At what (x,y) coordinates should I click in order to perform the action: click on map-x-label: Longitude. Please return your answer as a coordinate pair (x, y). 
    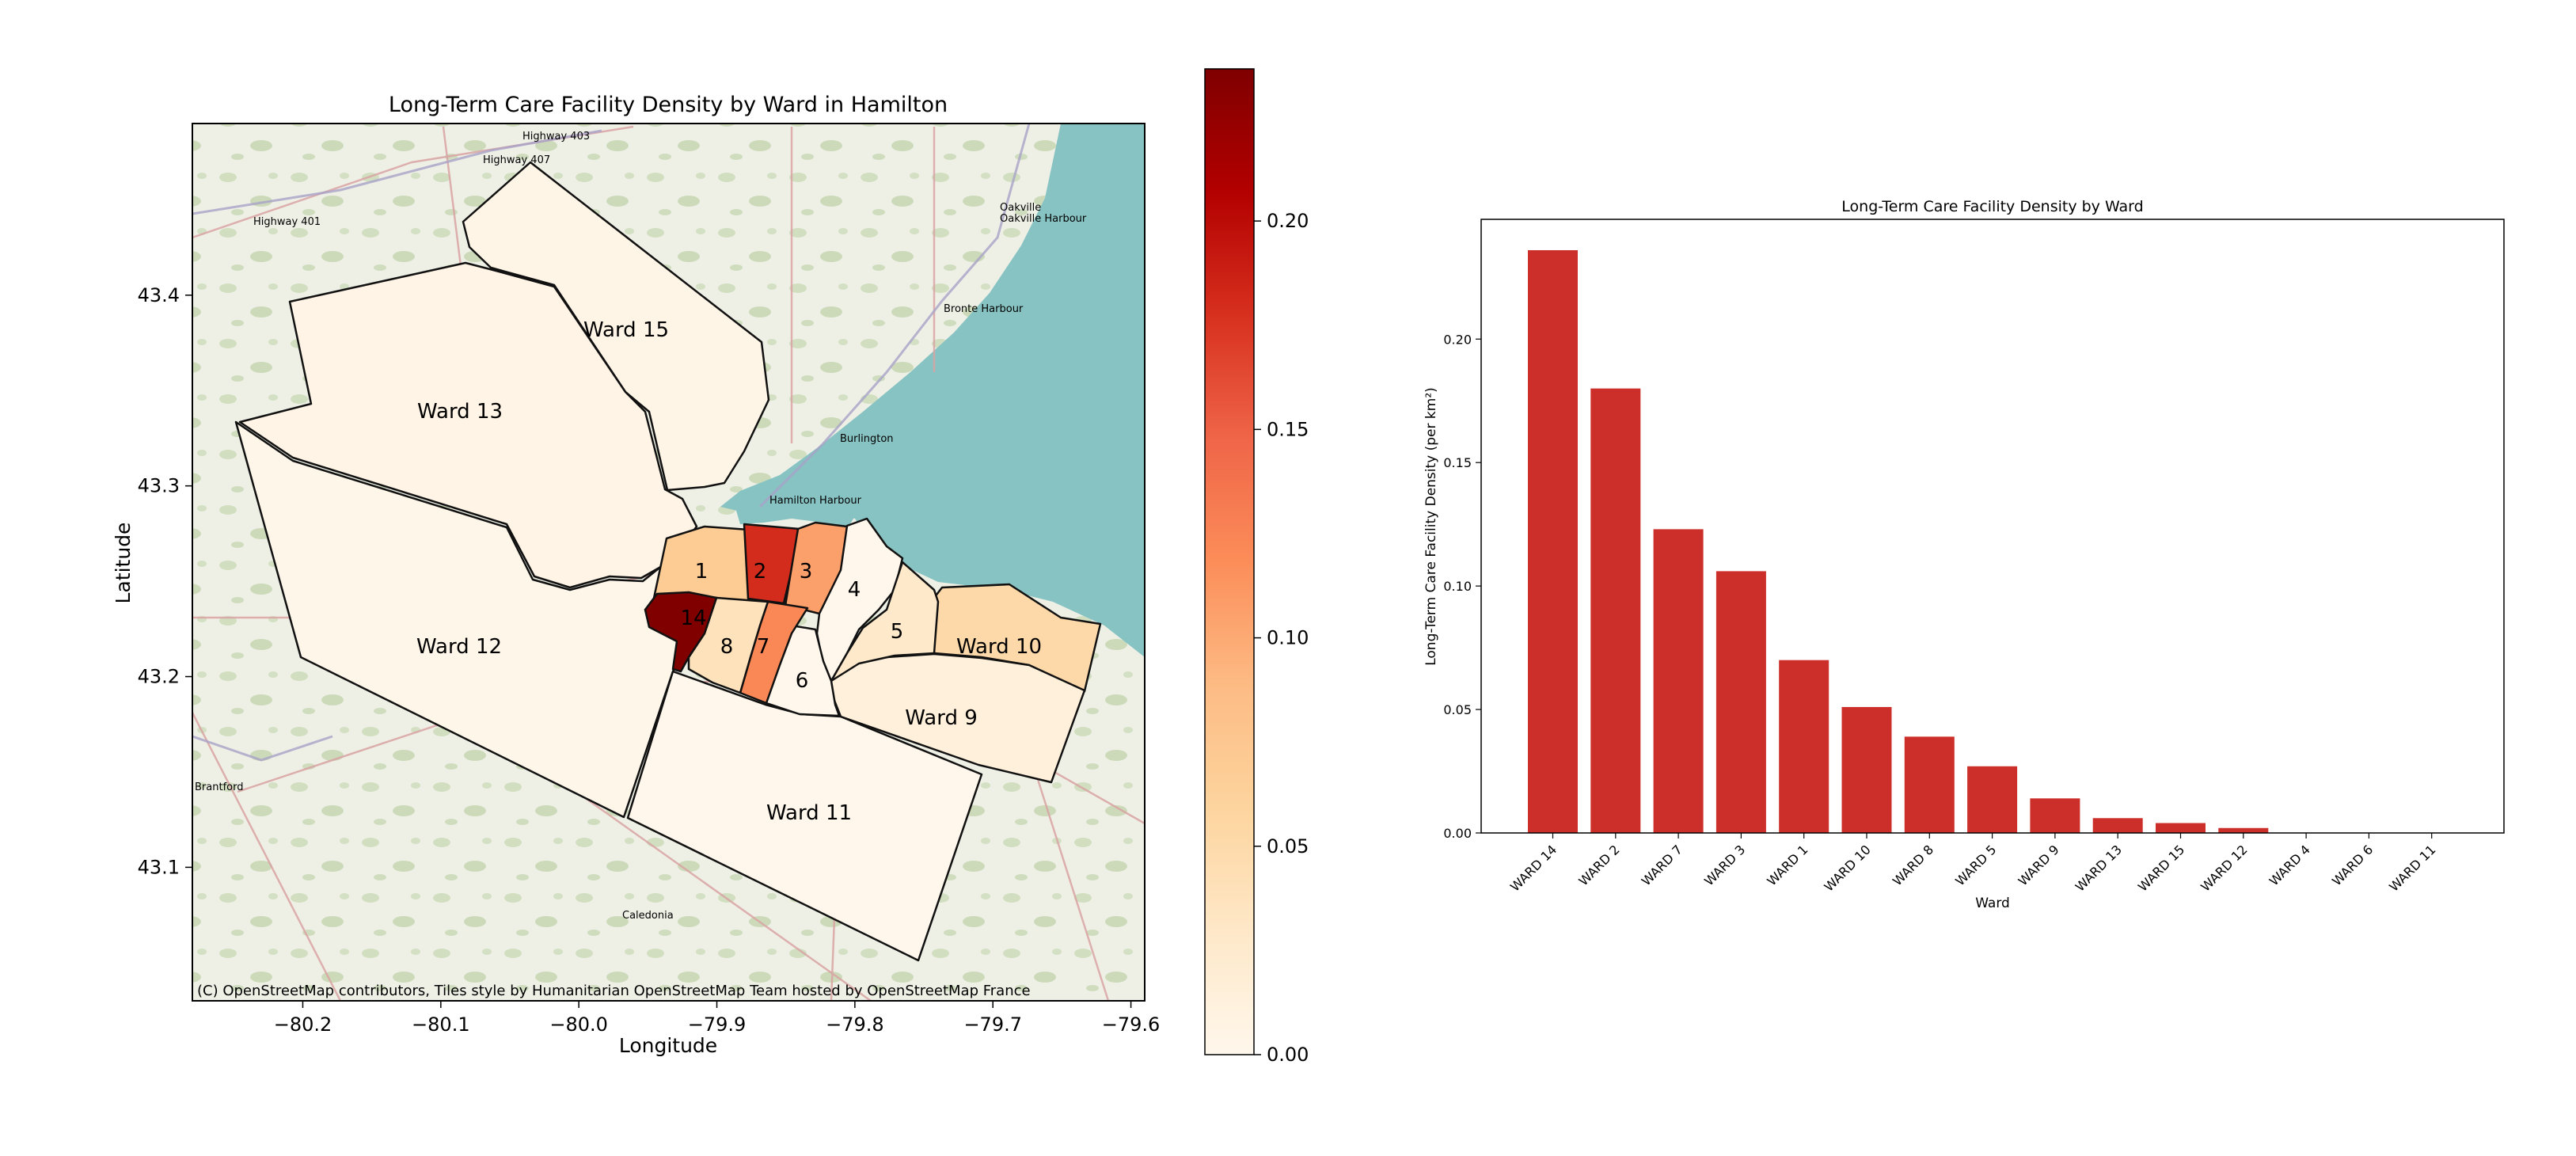
    Looking at the image, I should click on (668, 1045).